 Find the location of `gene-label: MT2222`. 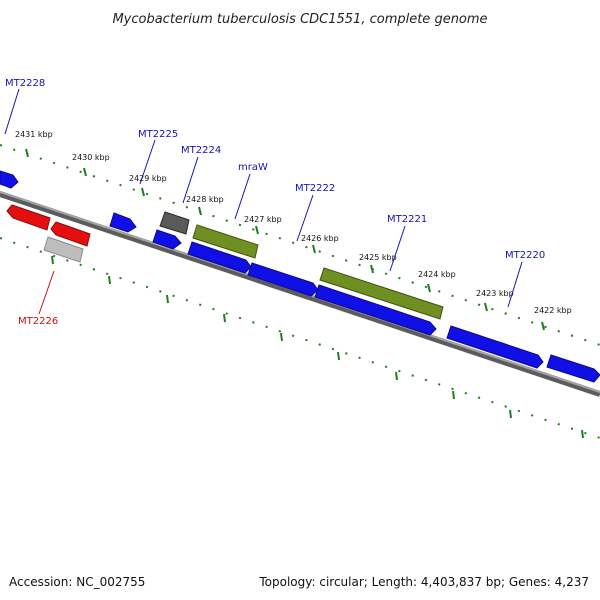

gene-label: MT2222 is located at coordinates (315, 188).